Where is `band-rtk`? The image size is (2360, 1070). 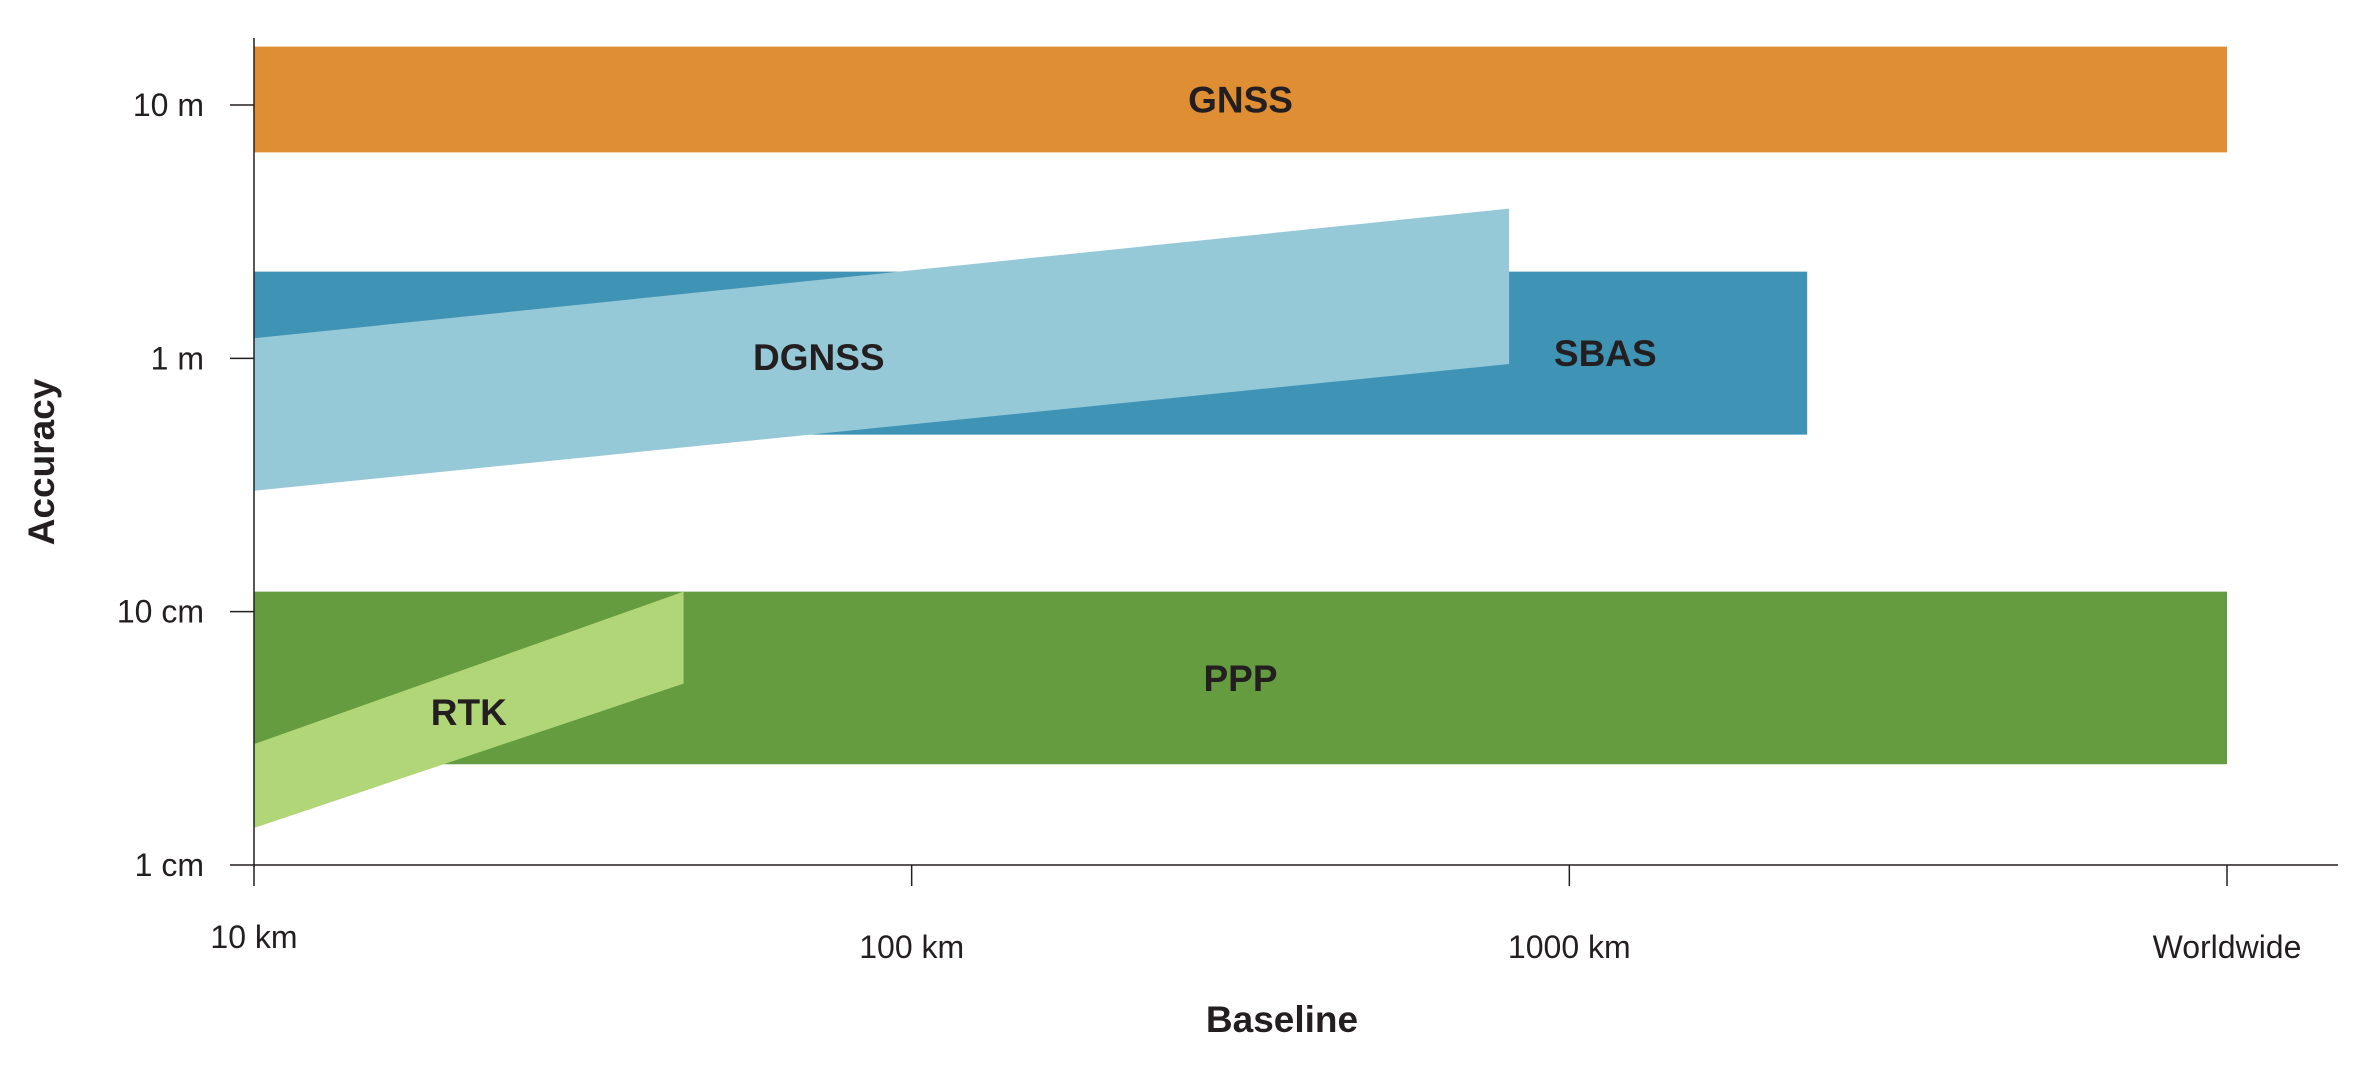
band-rtk is located at coordinates (469, 709).